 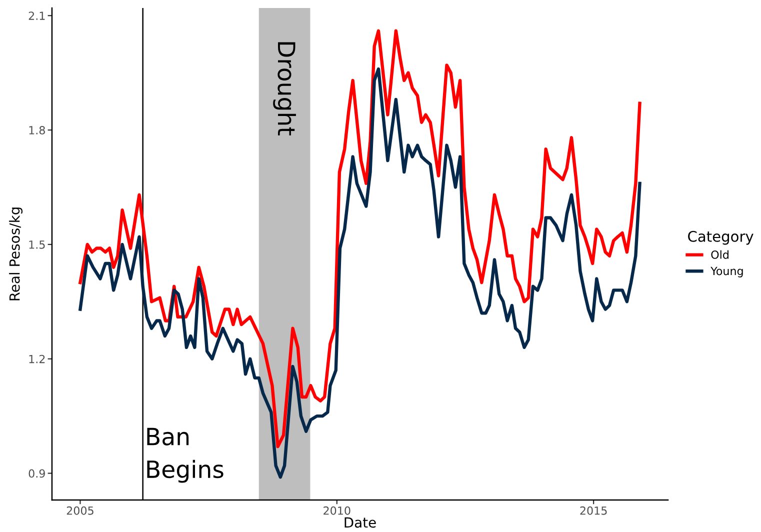 I want to click on x-axis-title: Date, so click(x=360, y=522).